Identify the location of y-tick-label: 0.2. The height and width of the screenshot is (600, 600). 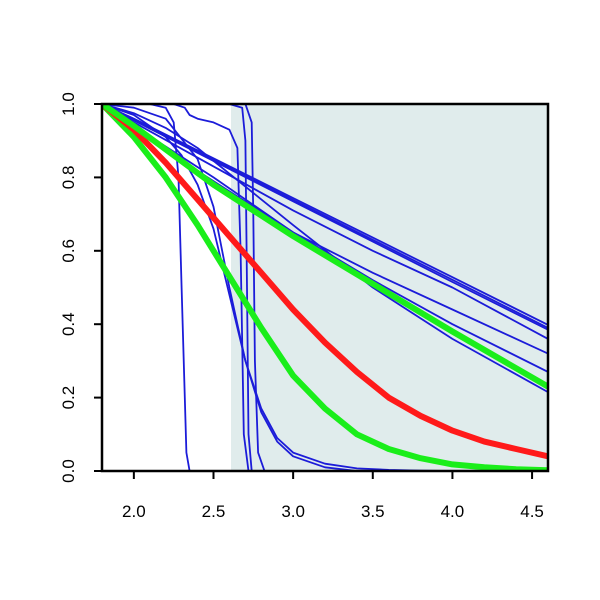
(68, 398).